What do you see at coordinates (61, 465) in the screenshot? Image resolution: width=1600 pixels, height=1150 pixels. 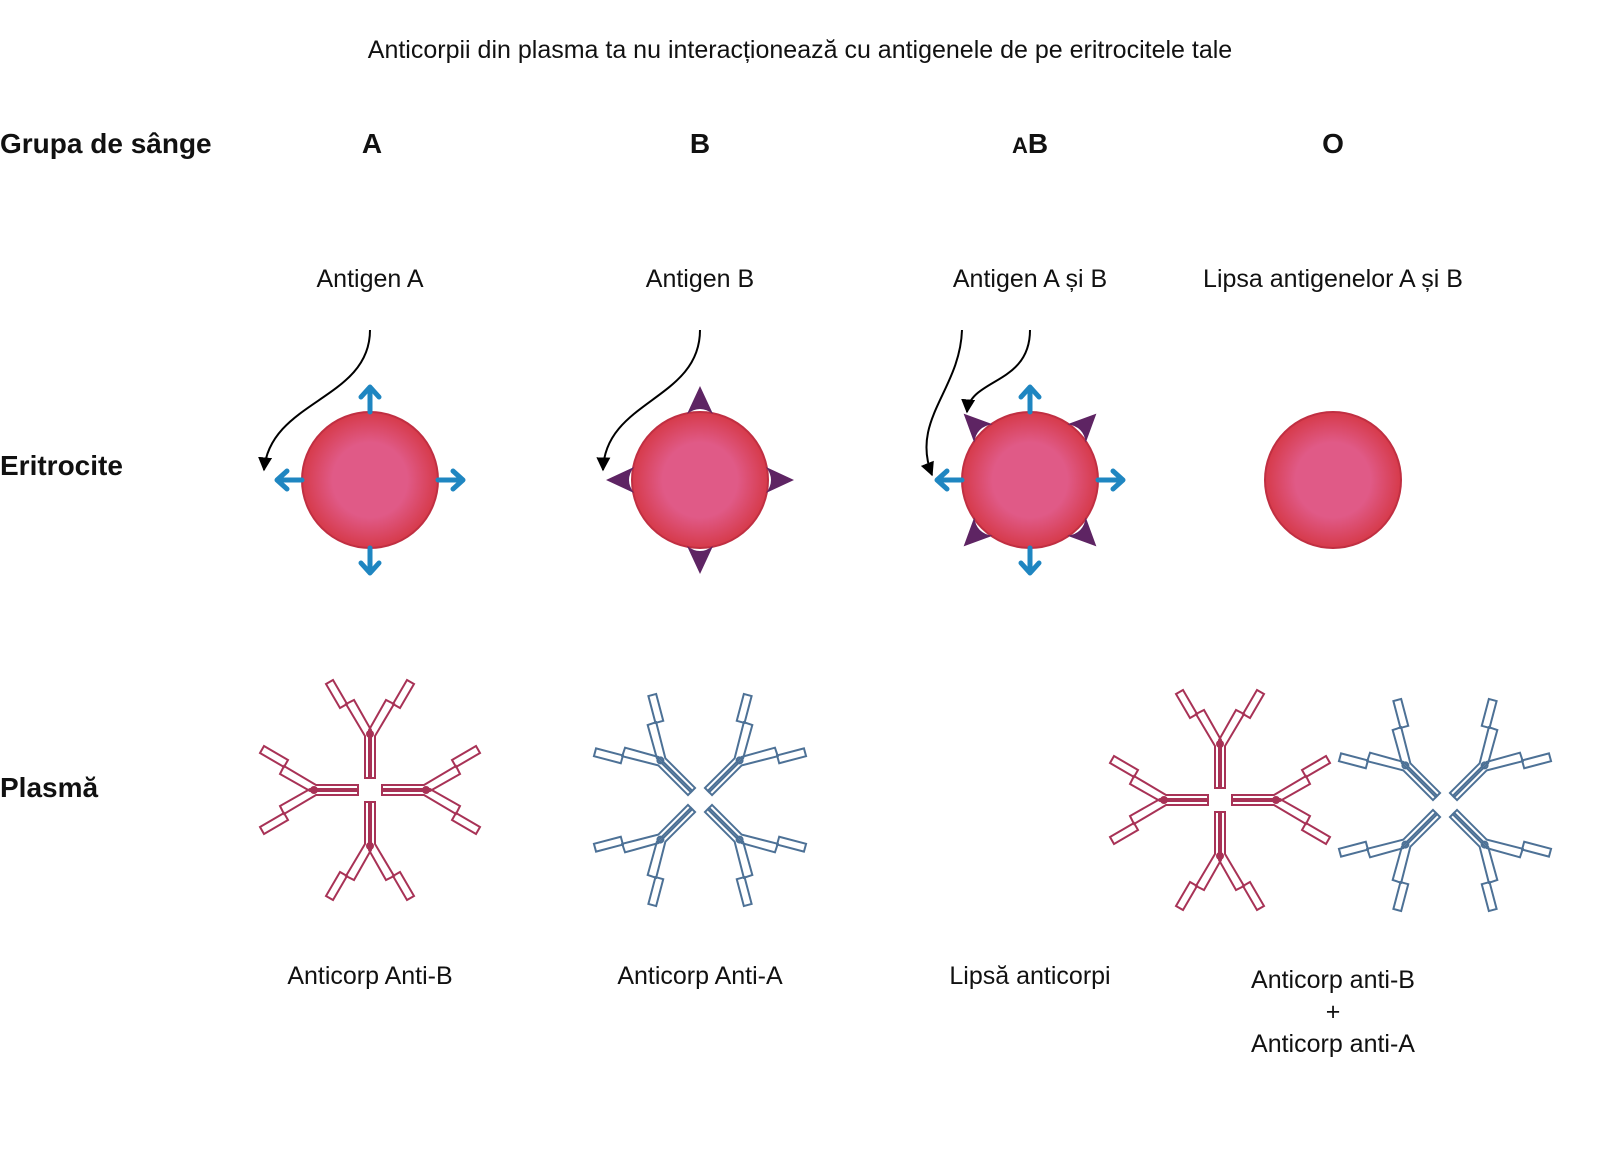 I see `row-label-erythrocytes: Eritrocite` at bounding box center [61, 465].